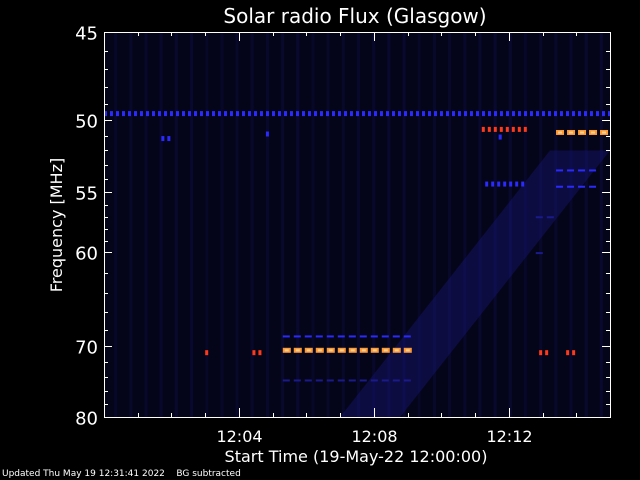 The width and height of the screenshot is (640, 480). I want to click on y-tick-label: 50, so click(86, 122).